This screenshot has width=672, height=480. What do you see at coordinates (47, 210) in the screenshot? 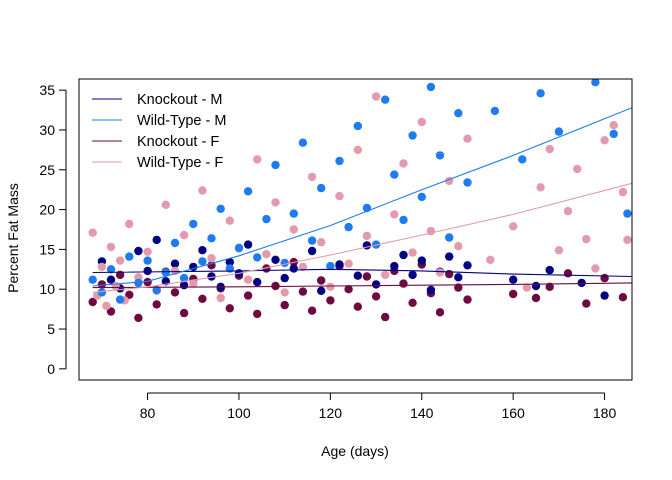
I see `y-tick-label: 20` at bounding box center [47, 210].